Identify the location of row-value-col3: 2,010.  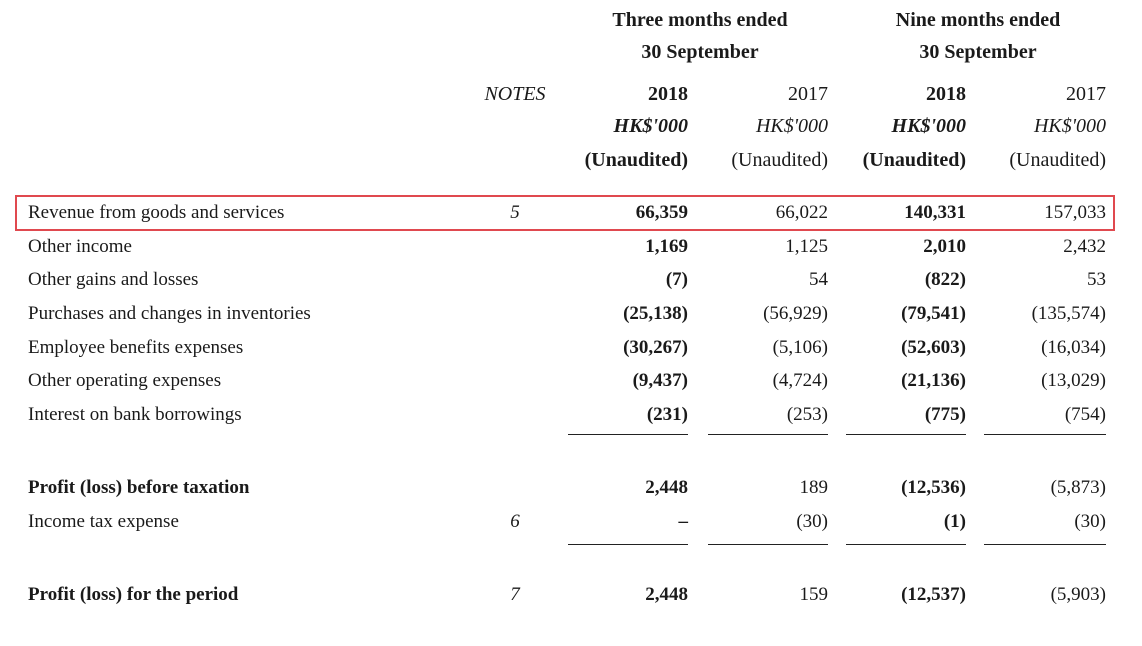
(944, 246).